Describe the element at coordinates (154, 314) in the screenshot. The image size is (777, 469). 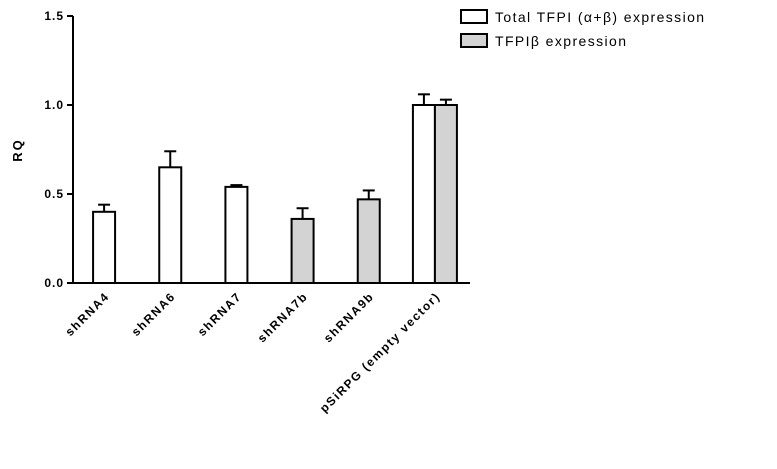
I see `x-category-label: shRNA6` at that location.